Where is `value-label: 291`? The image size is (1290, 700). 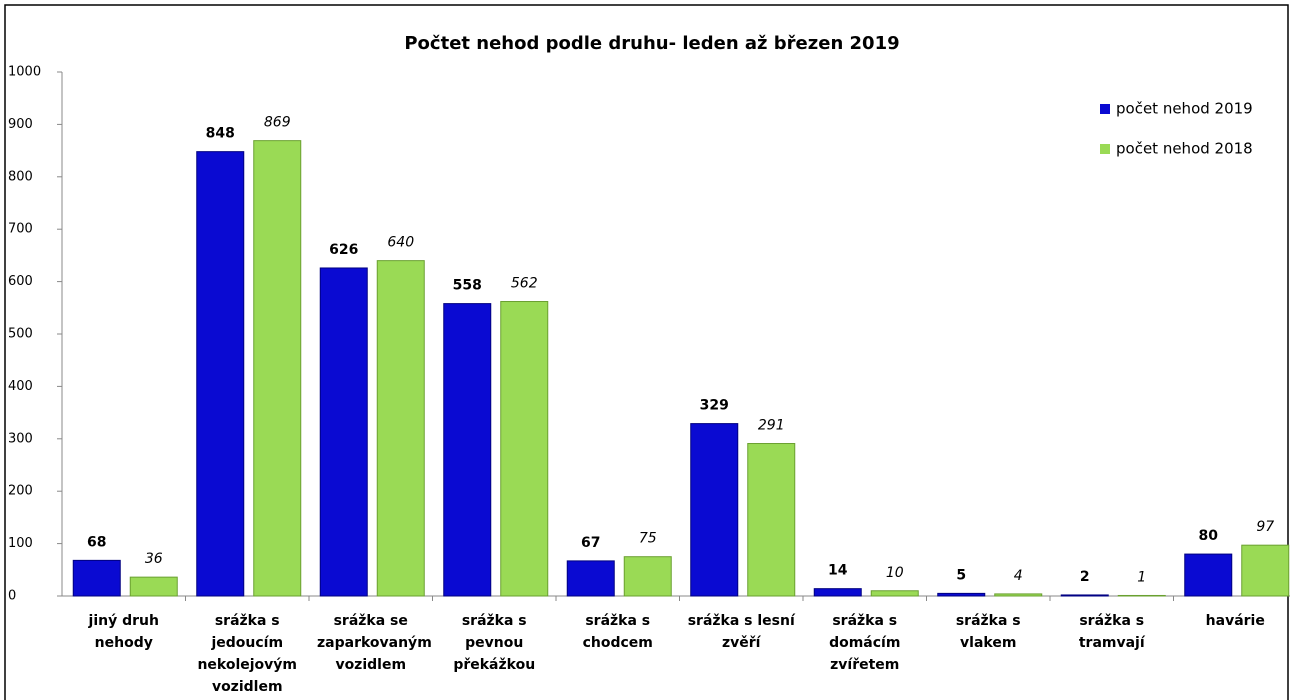 value-label: 291 is located at coordinates (771, 426).